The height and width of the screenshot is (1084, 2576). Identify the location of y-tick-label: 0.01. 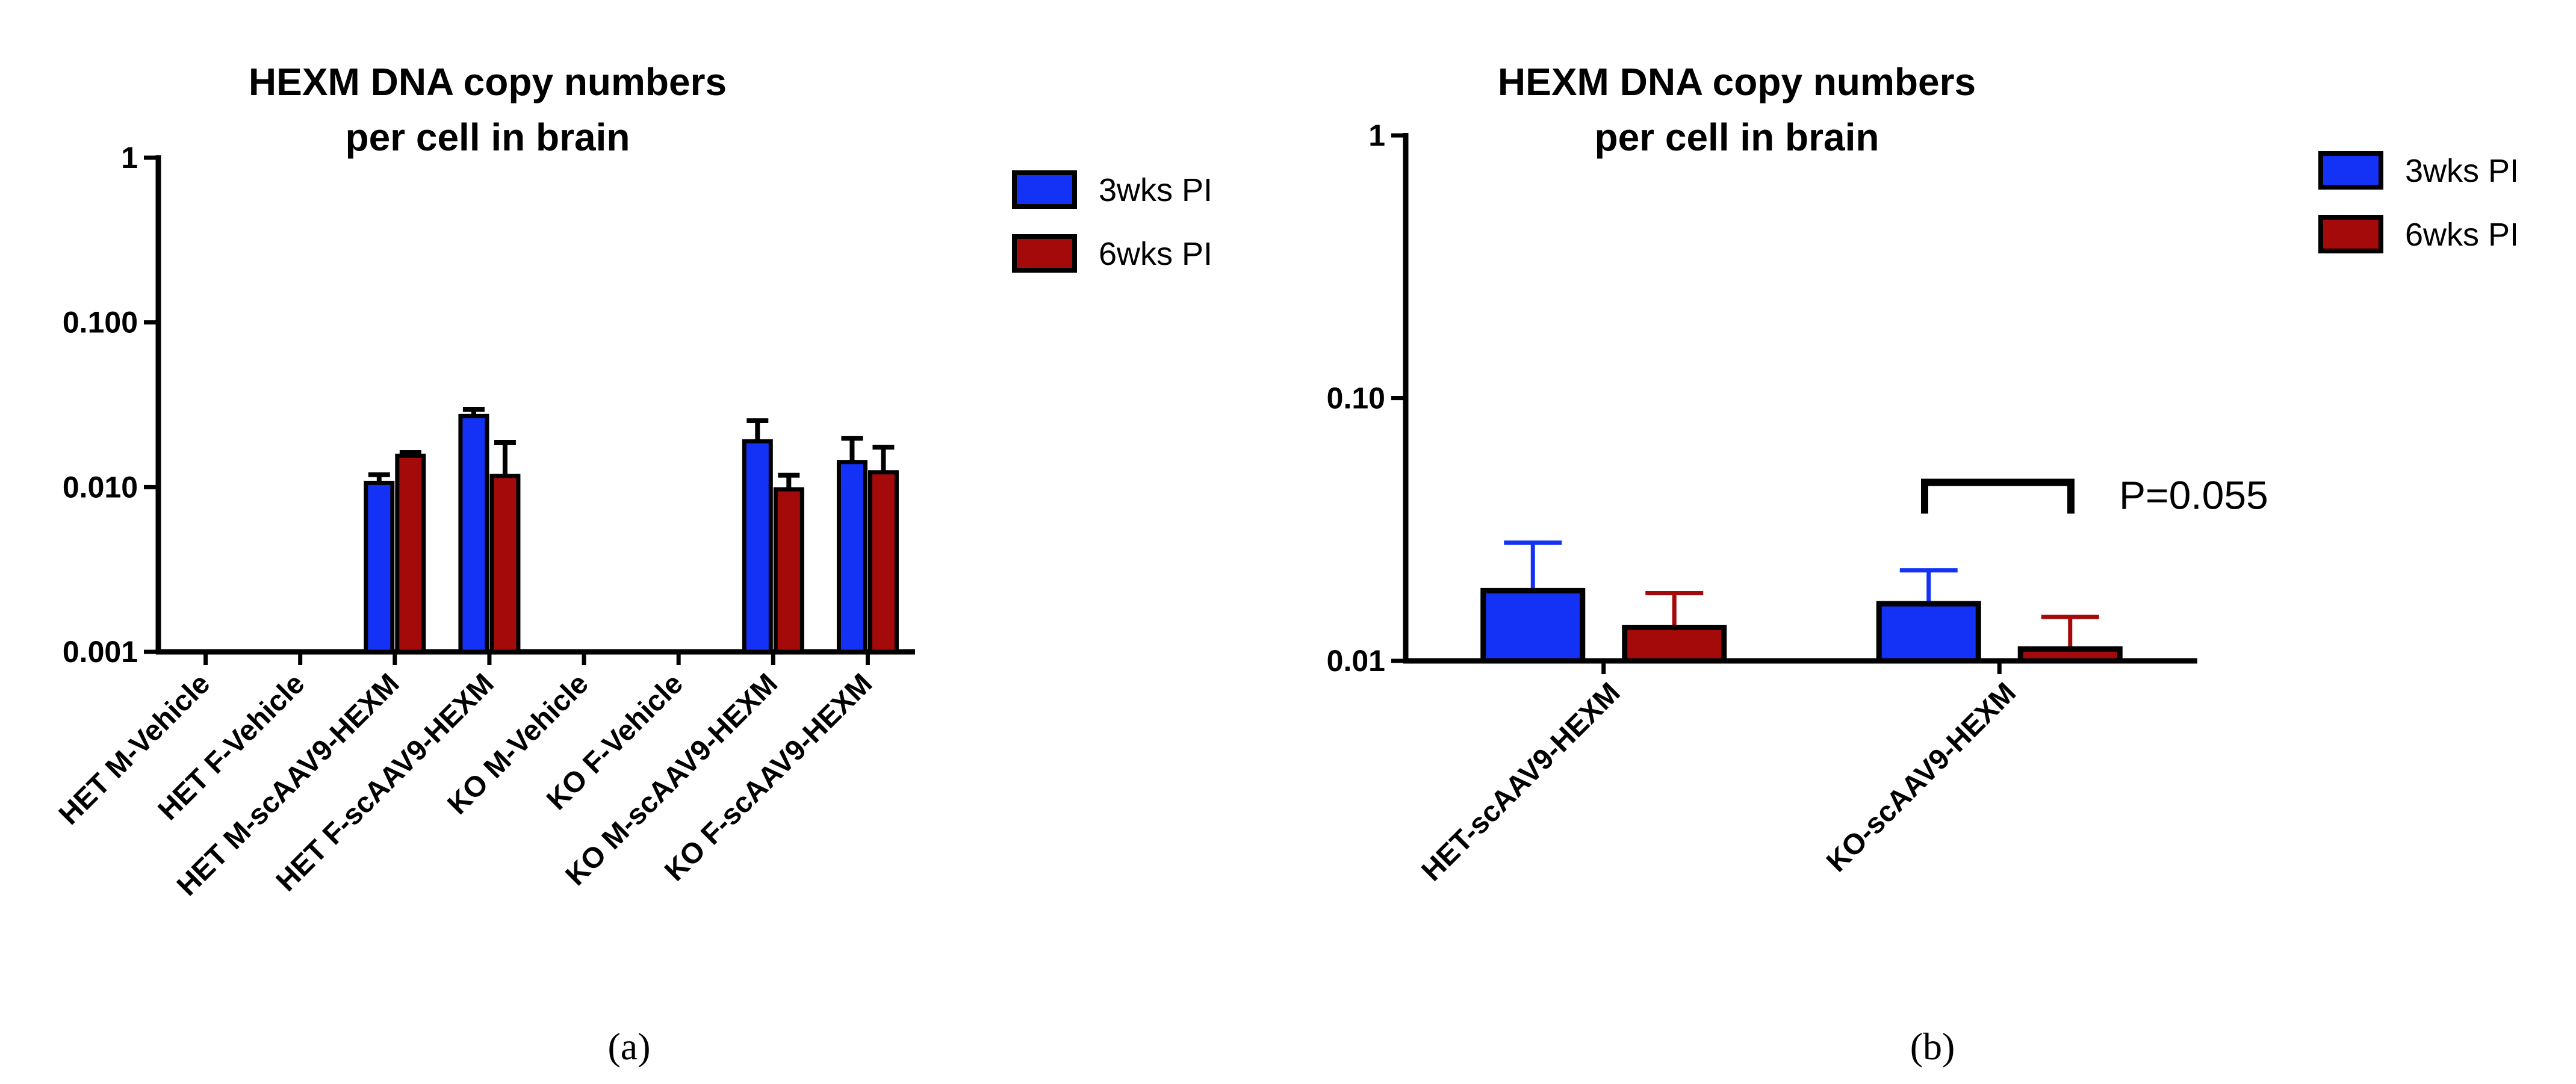
(1356, 661).